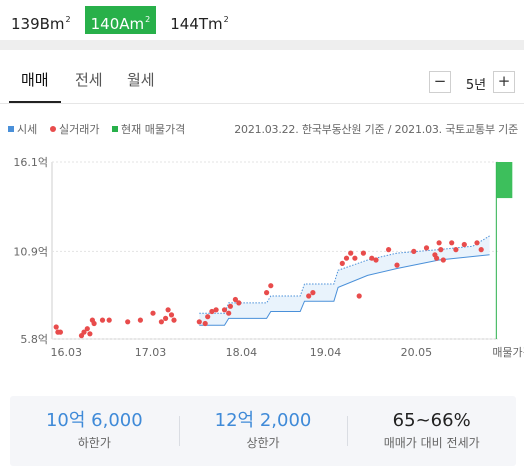 Image resolution: width=524 pixels, height=474 pixels. Describe the element at coordinates (38, 24) in the screenshot. I see `area-tab-label: 139Bm` at that location.